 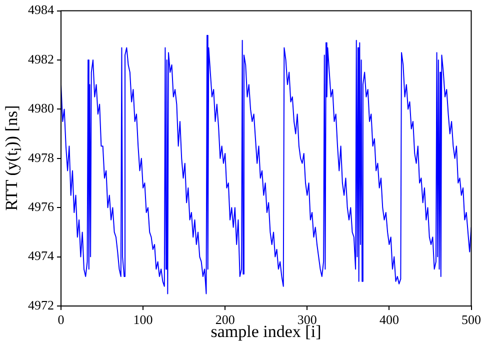 What do you see at coordinates (41, 10) in the screenshot?
I see `y-tick-label: 4984` at bounding box center [41, 10].